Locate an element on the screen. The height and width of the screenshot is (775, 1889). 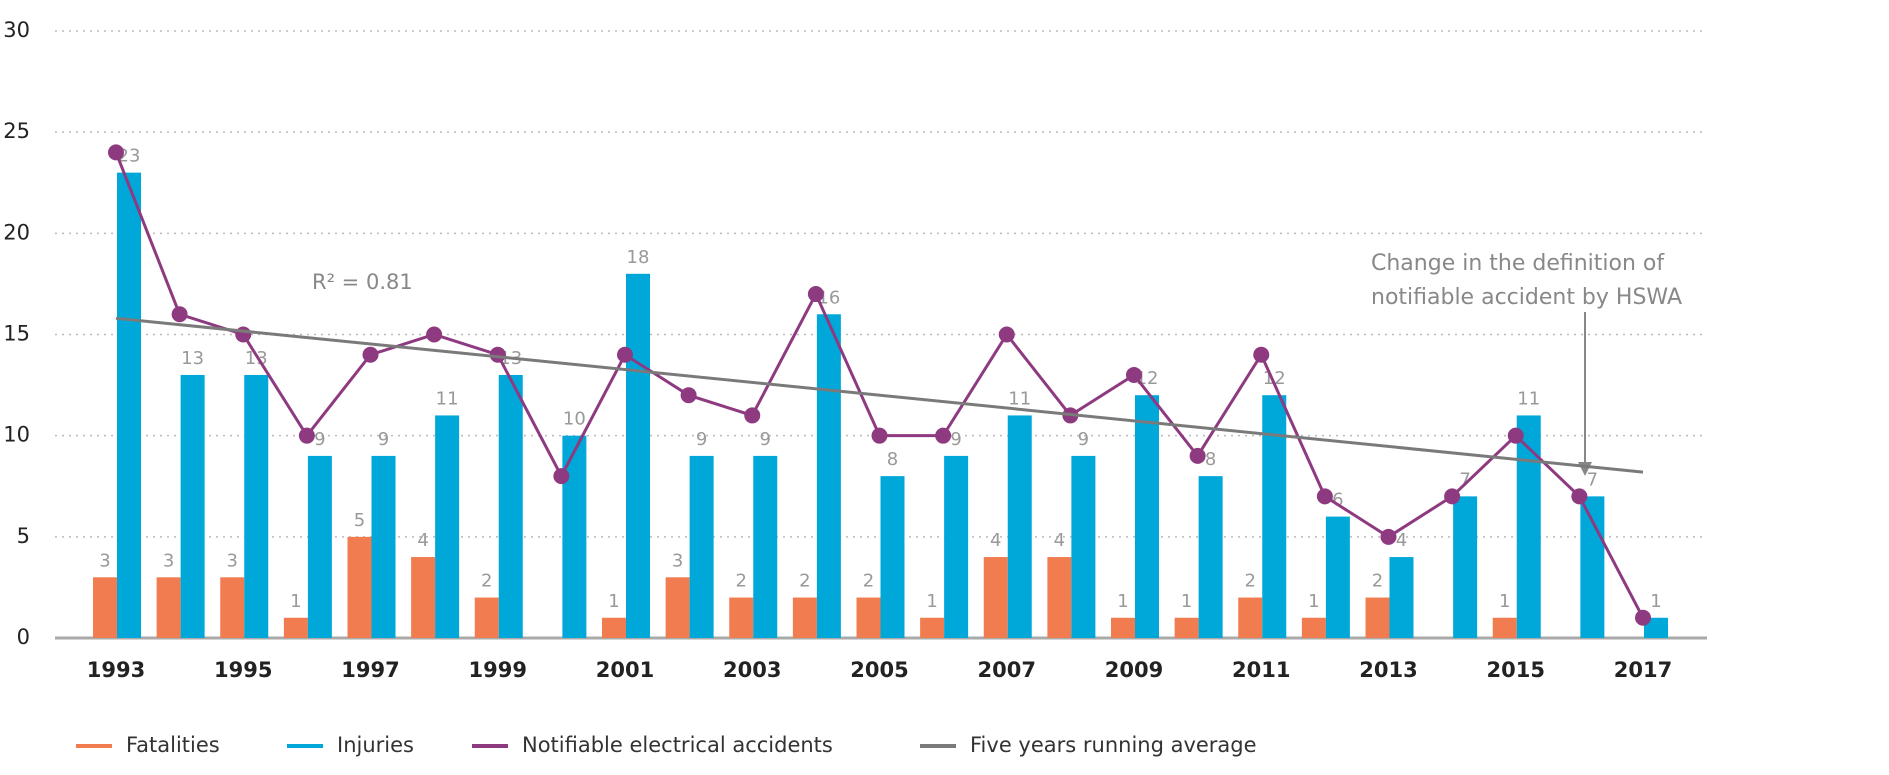
x-tick-label: 2007 is located at coordinates (1007, 670).